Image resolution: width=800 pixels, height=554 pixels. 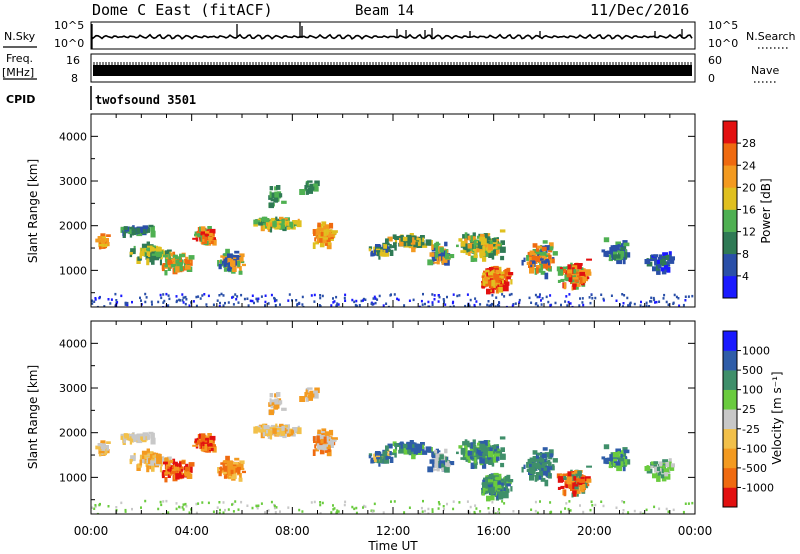 What do you see at coordinates (754, 468) in the screenshot?
I see `velocity-colorbar-tick-label: -500` at bounding box center [754, 468].